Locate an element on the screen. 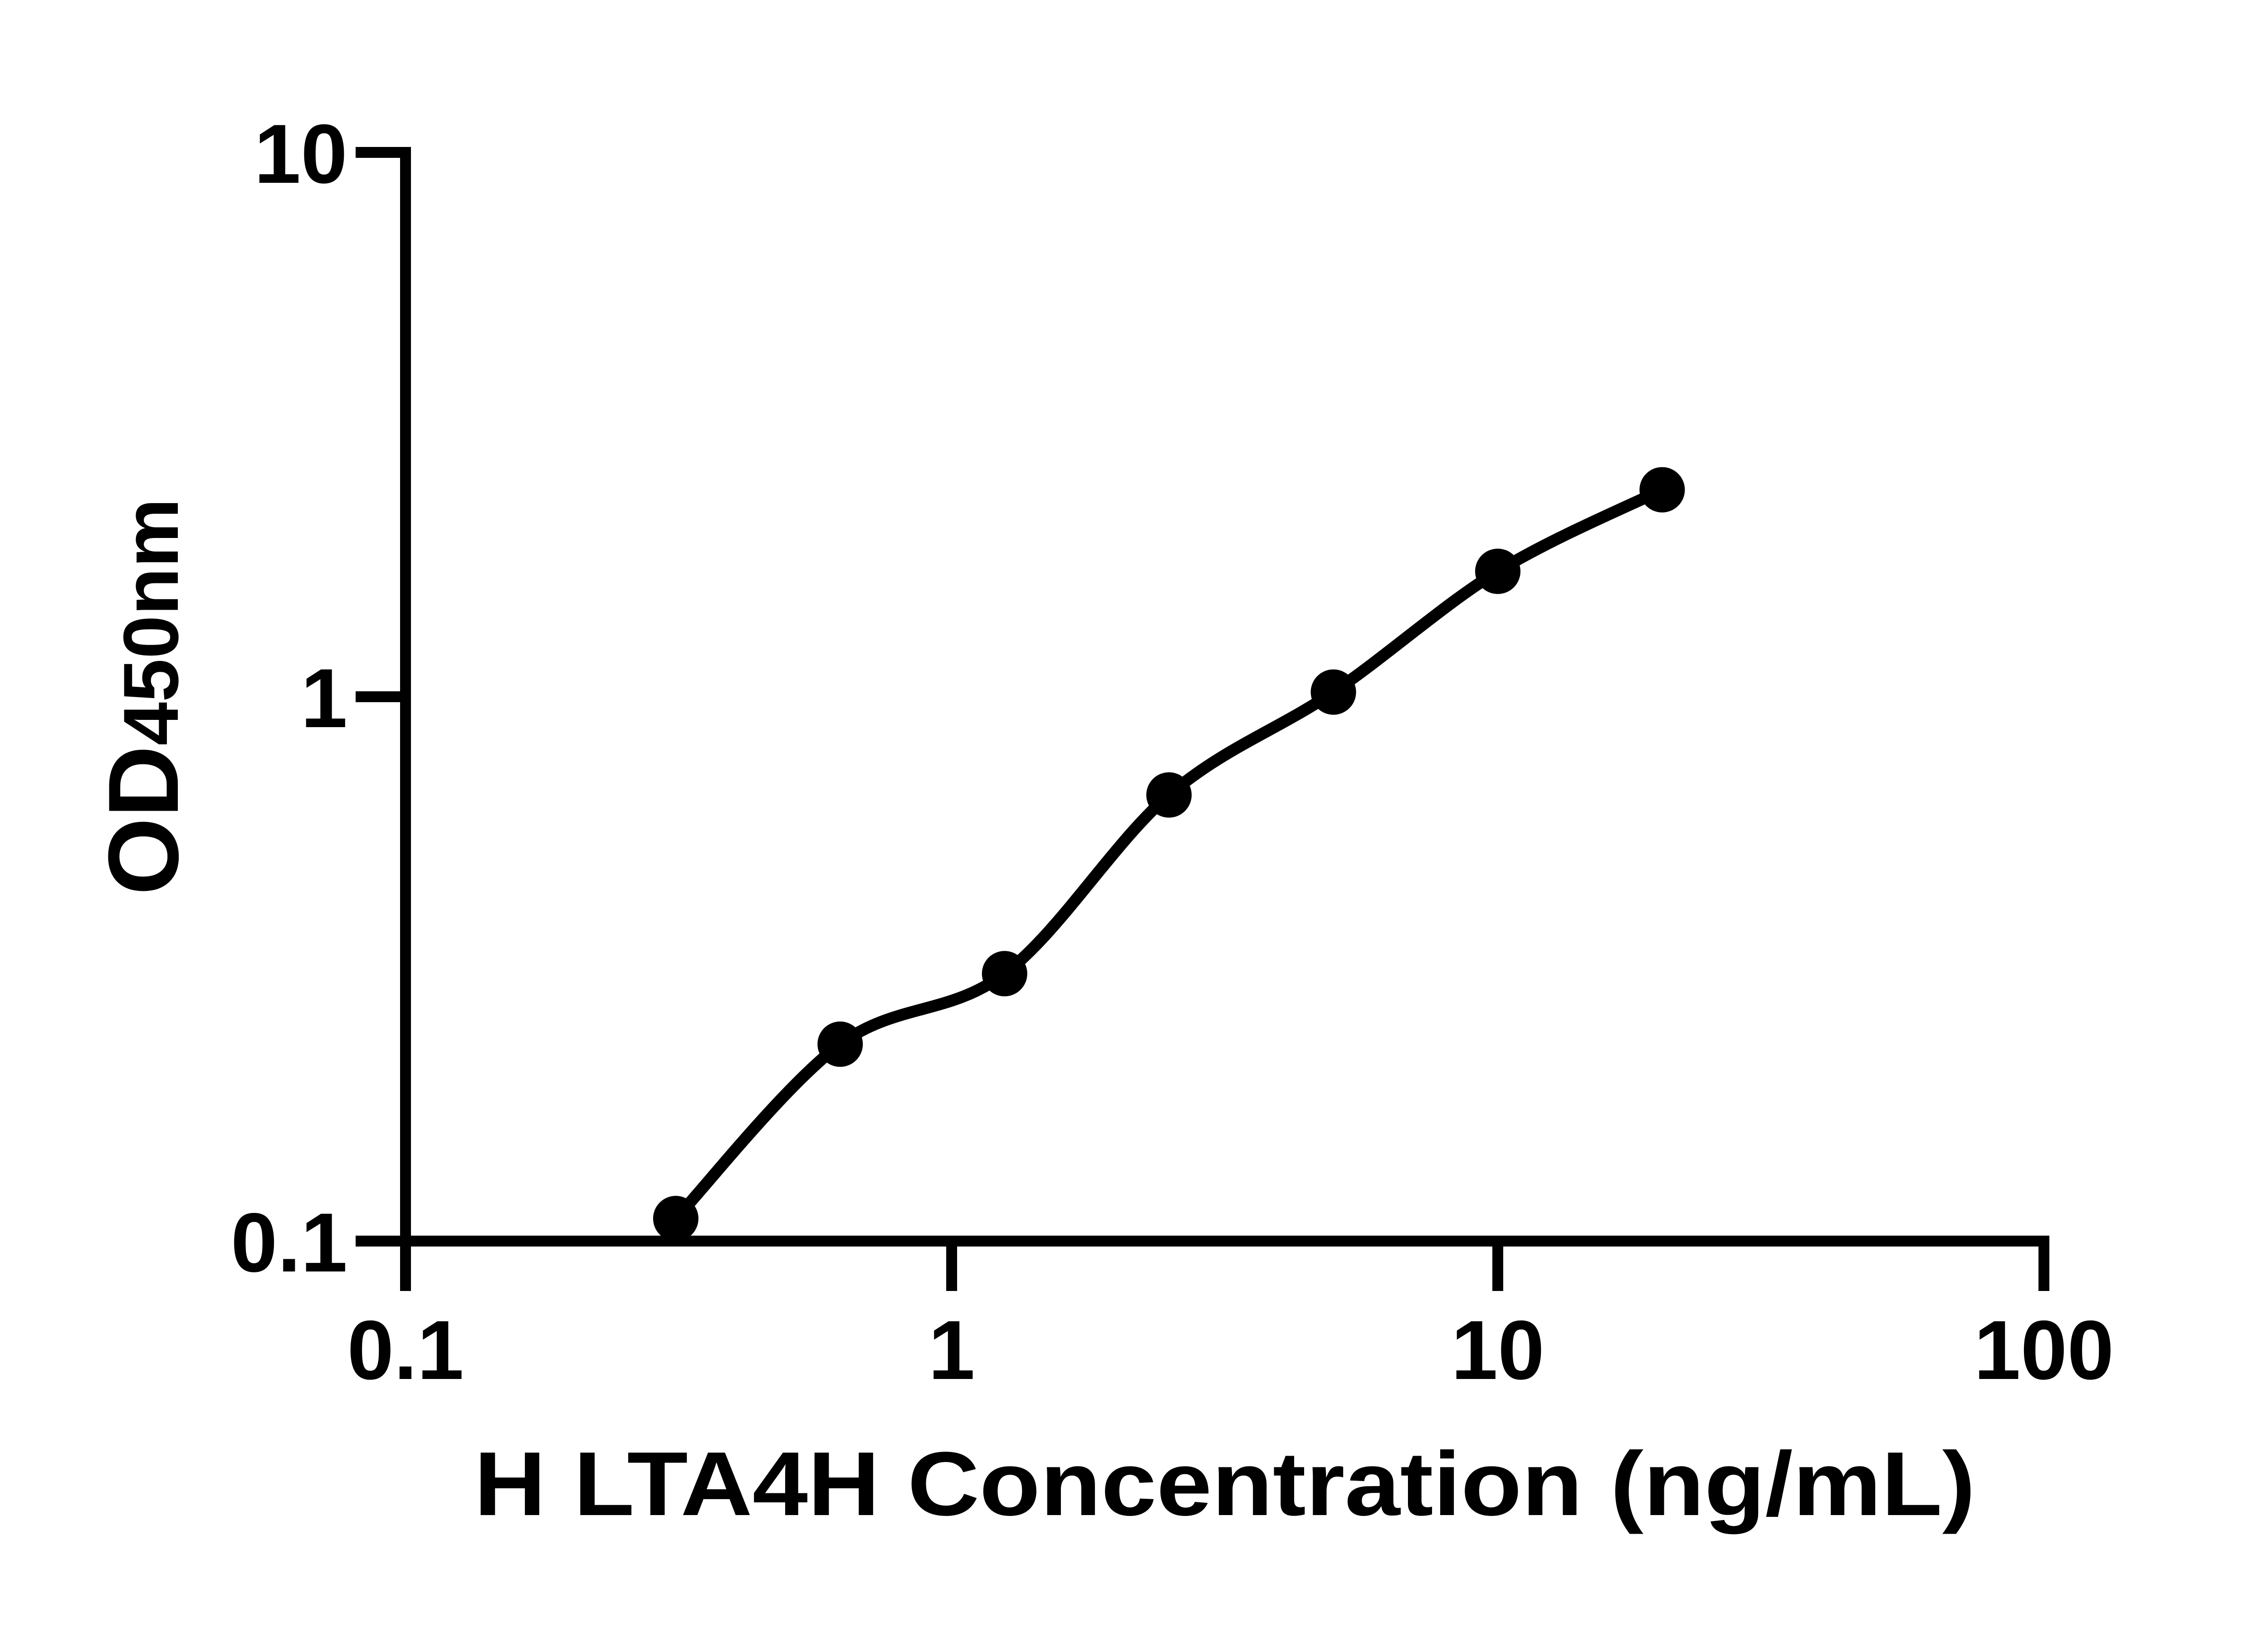 The image size is (2268, 1633). y-tick-label: 1 is located at coordinates (324, 698).